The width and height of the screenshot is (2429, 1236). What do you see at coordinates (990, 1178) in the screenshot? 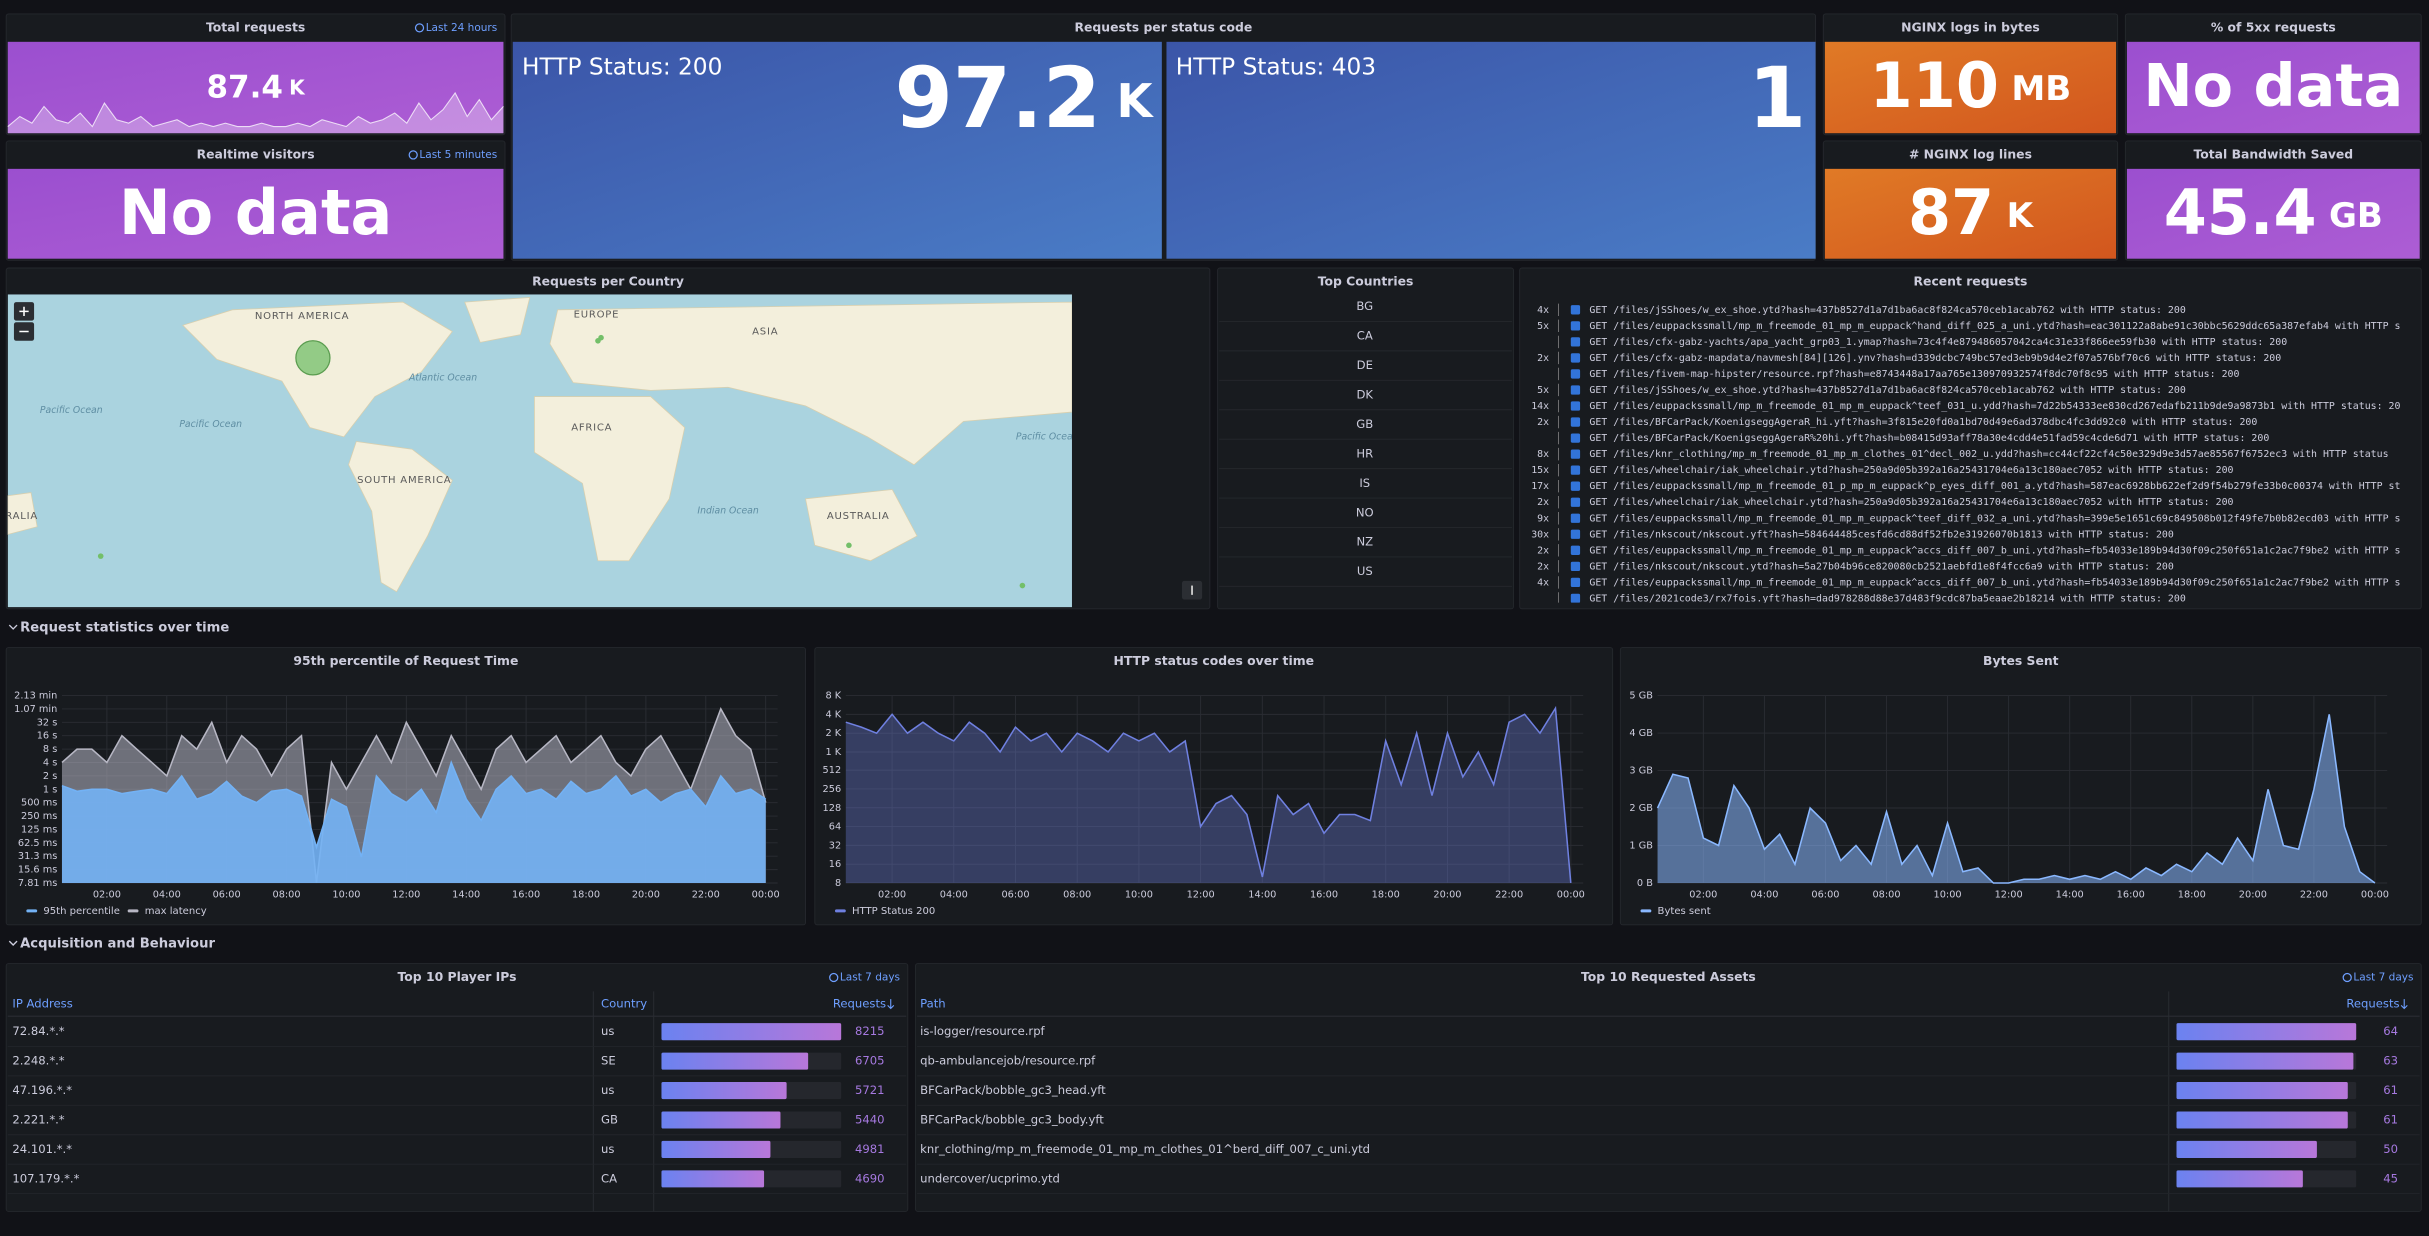
I see `cell: undercover/ucprimo.ytd` at bounding box center [990, 1178].